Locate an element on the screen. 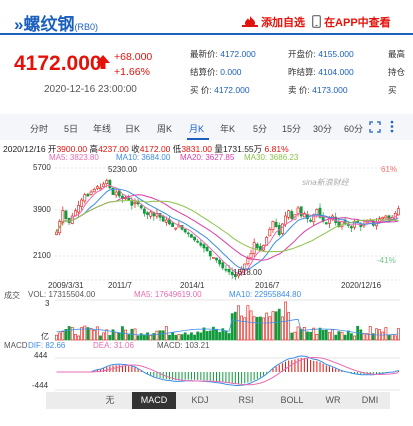 Image resolution: width=413 pixels, height=426 pixels. tab-weekly-k: 周K is located at coordinates (165, 129).